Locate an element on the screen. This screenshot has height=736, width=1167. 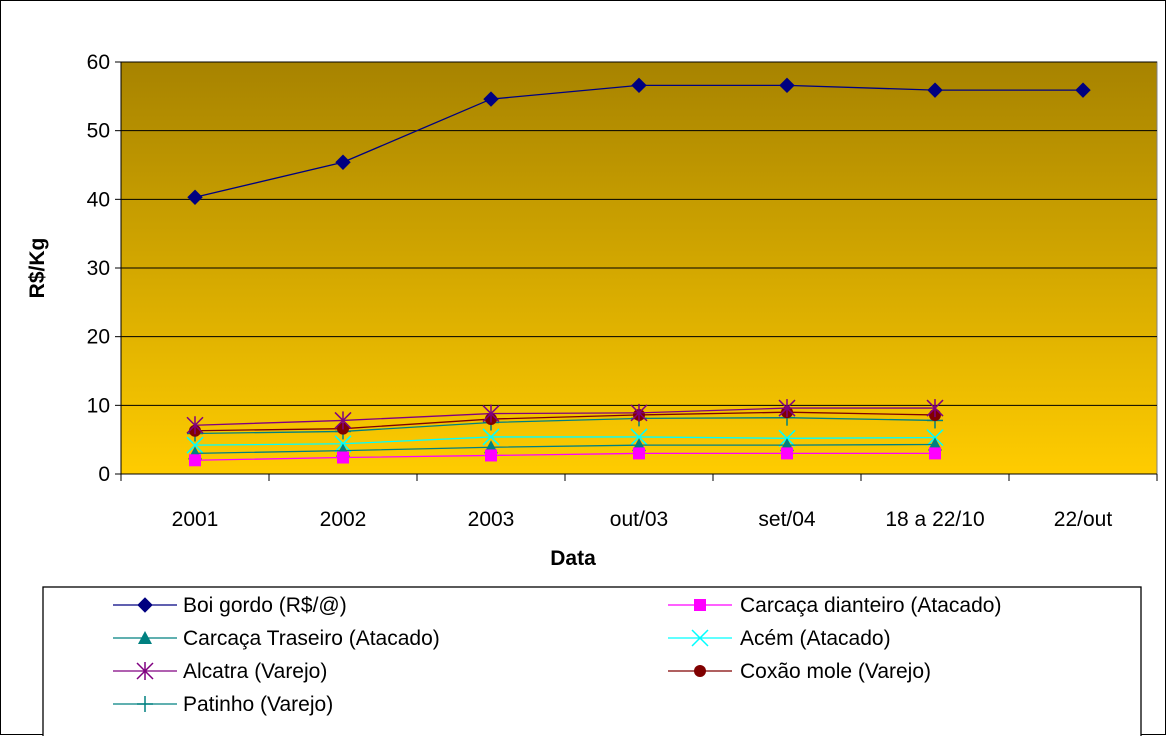
x-axis-title: Data is located at coordinates (573, 558).